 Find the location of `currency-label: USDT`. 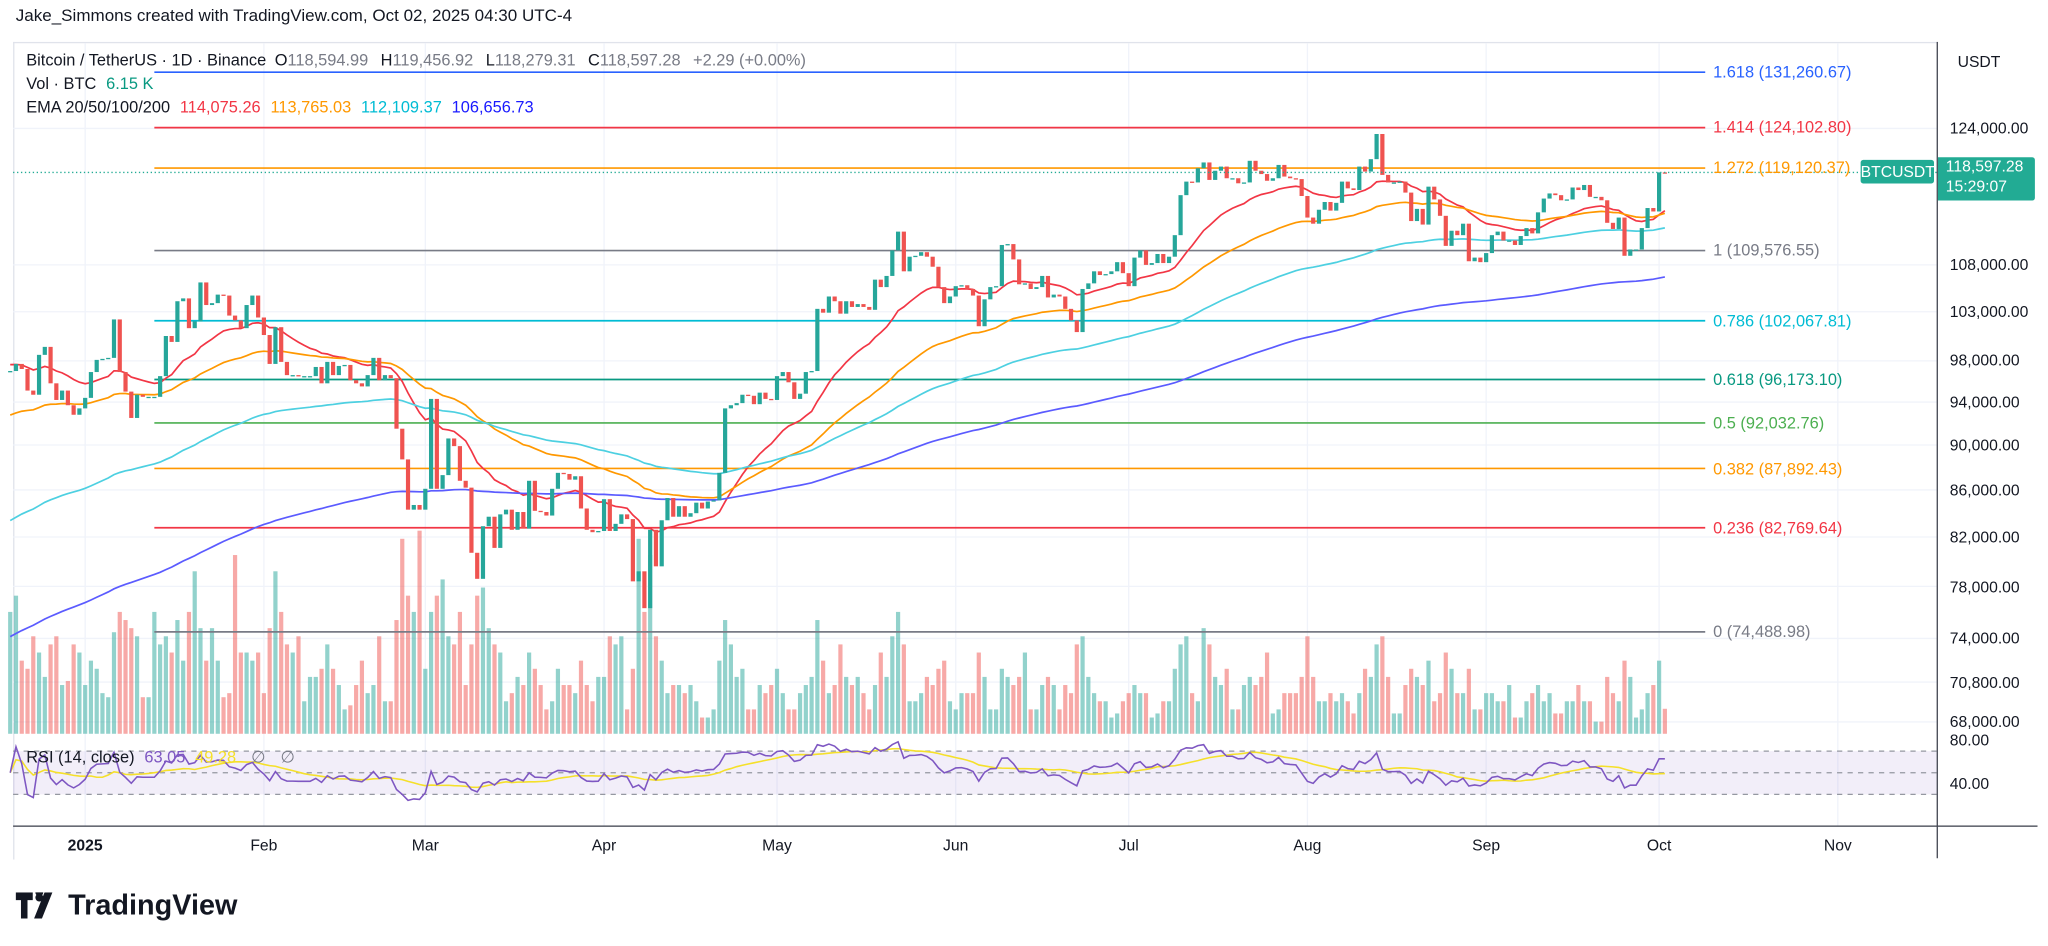

currency-label: USDT is located at coordinates (1979, 61).